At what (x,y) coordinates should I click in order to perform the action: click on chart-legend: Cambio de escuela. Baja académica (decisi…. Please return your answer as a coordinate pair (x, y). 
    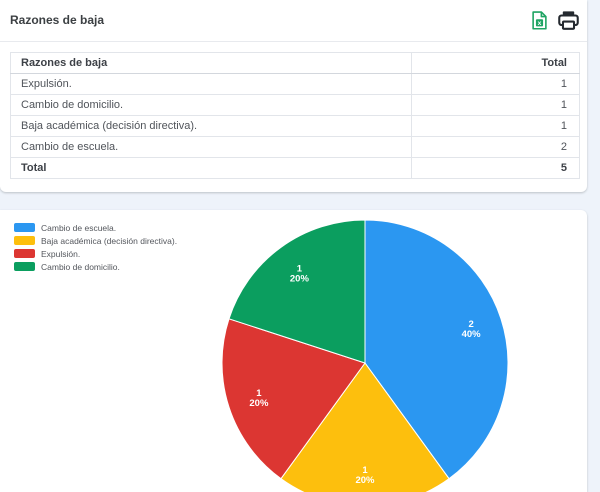
    Looking at the image, I should click on (95, 247).